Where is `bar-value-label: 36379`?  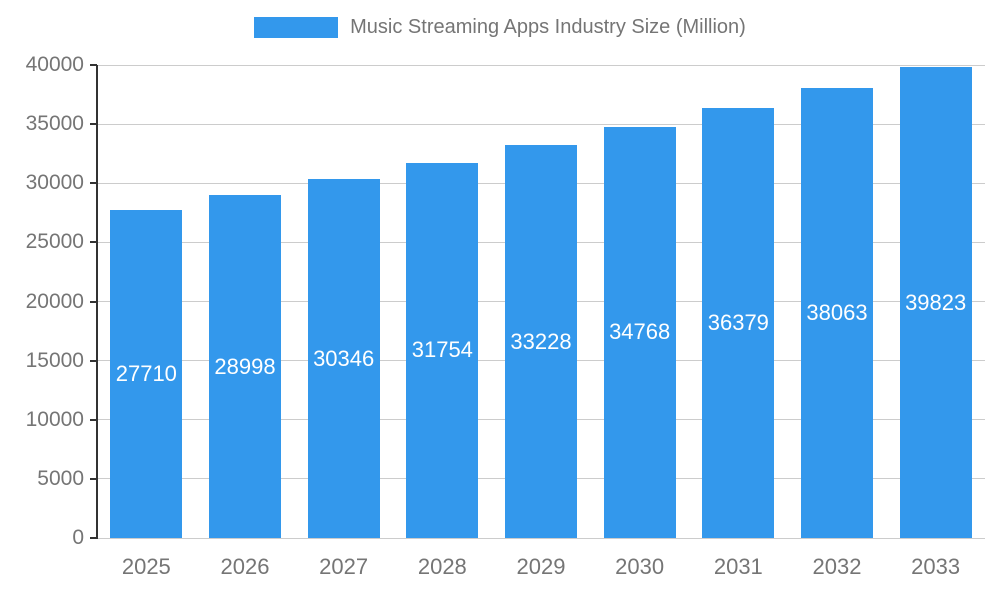 bar-value-label: 36379 is located at coordinates (738, 322).